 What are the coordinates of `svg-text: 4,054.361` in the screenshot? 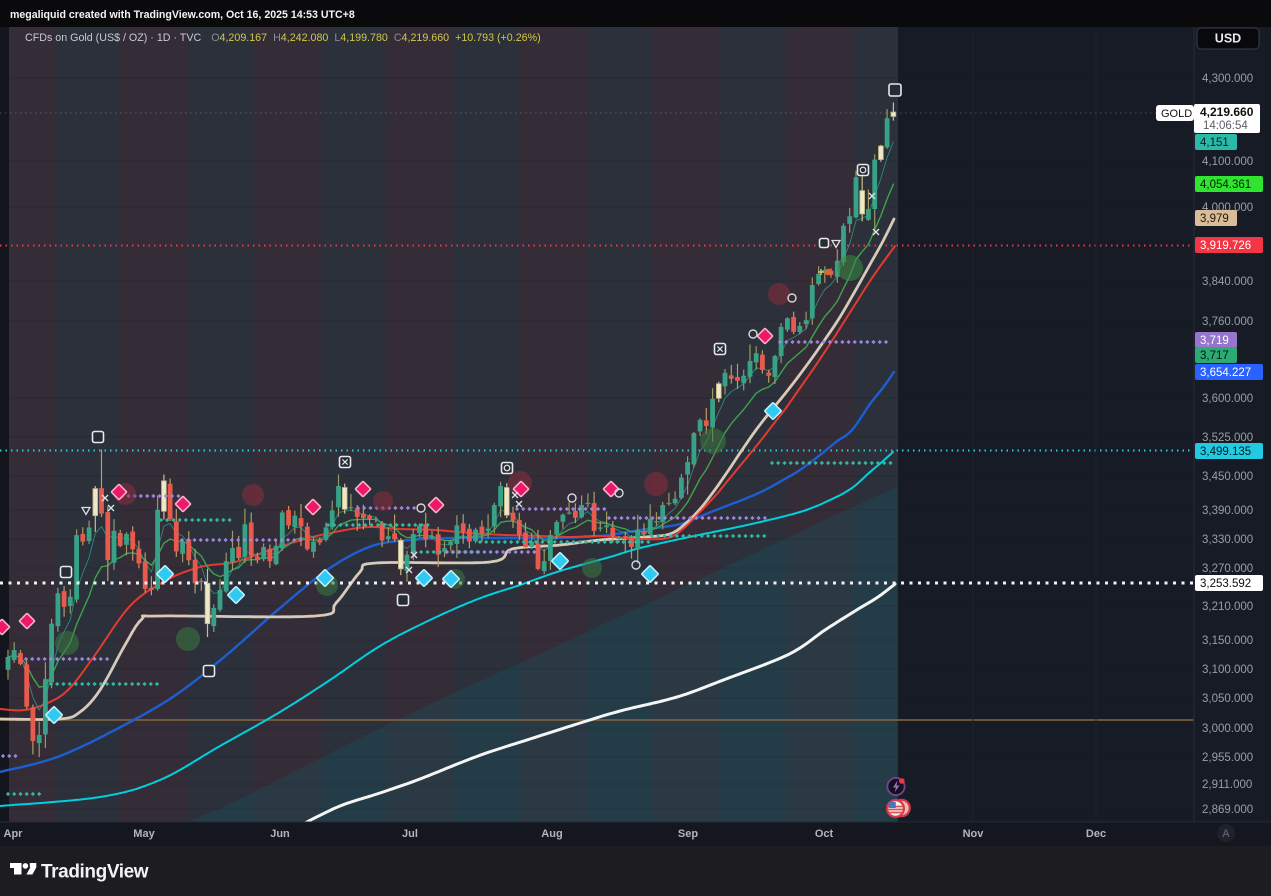 It's located at (1225, 185).